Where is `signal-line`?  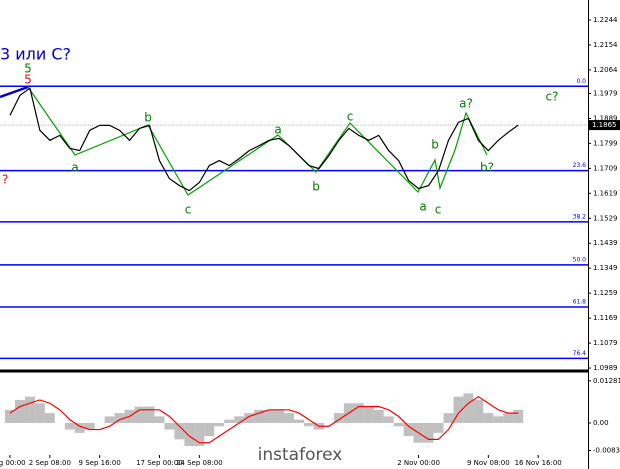 signal-line is located at coordinates (264, 419).